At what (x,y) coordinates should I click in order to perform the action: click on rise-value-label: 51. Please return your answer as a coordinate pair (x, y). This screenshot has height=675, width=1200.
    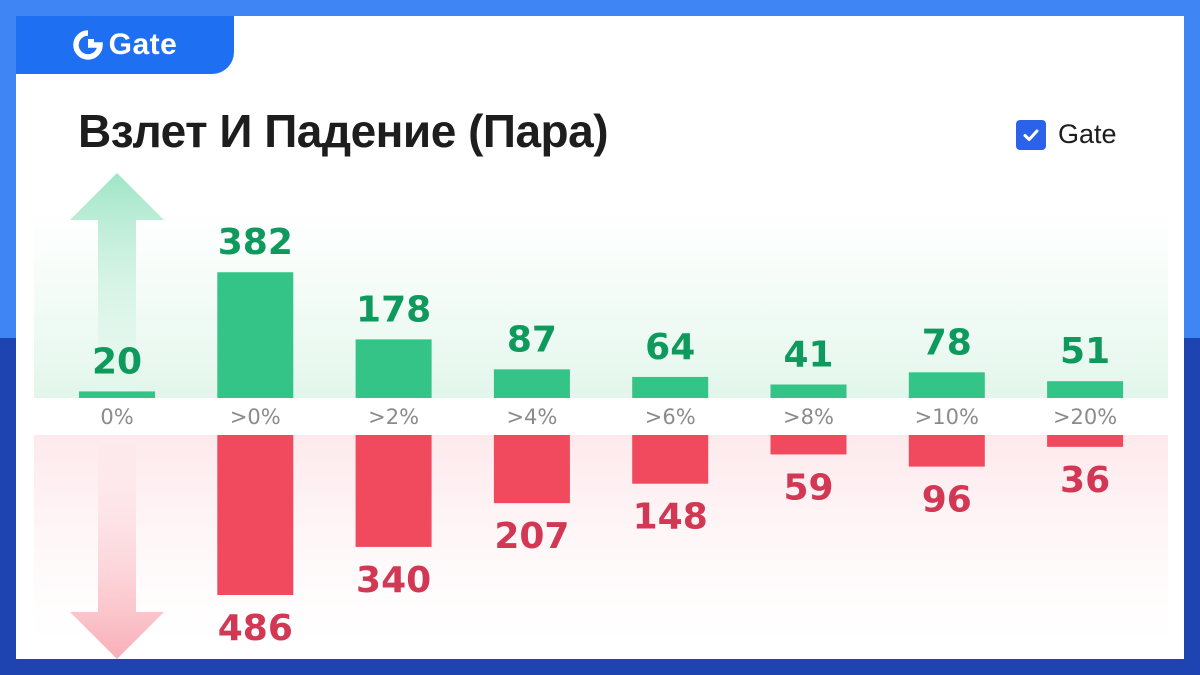
    Looking at the image, I should click on (1085, 351).